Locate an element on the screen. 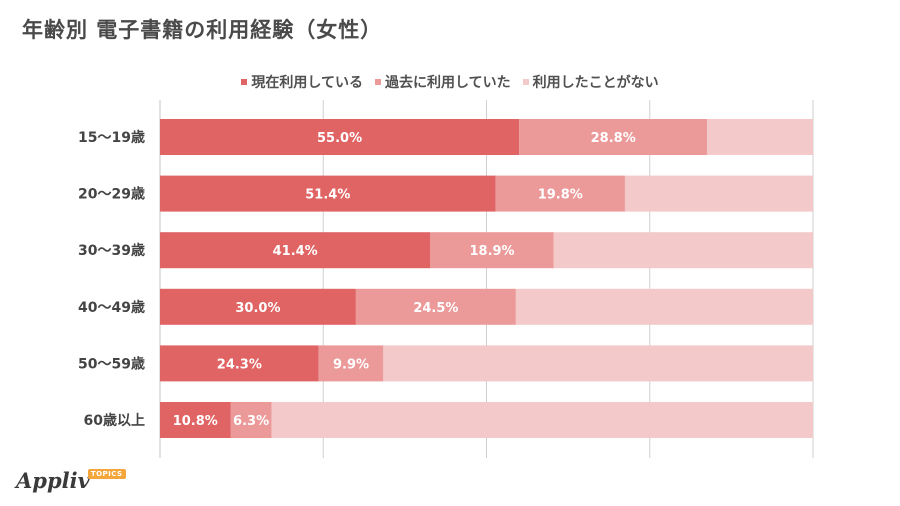  data-label: 24.5% is located at coordinates (435, 308).